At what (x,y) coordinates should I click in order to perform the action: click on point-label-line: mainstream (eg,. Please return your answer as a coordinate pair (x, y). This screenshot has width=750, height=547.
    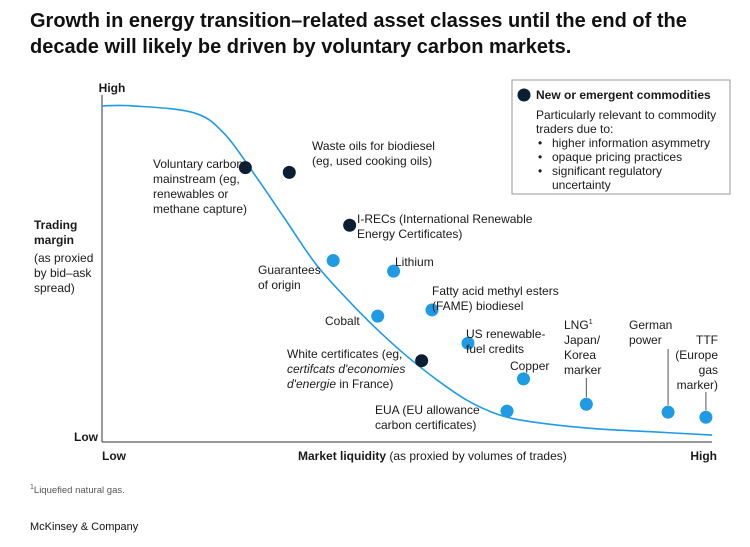
    Looking at the image, I should click on (196, 179).